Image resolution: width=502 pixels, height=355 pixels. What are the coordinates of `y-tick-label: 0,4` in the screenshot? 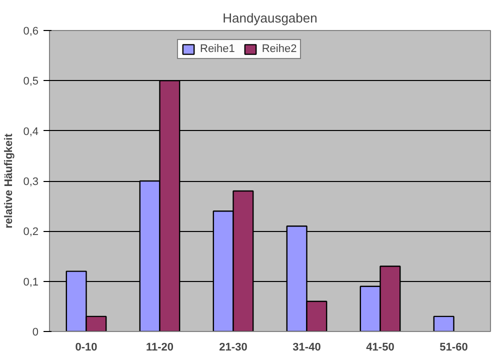 It's located at (31, 132).